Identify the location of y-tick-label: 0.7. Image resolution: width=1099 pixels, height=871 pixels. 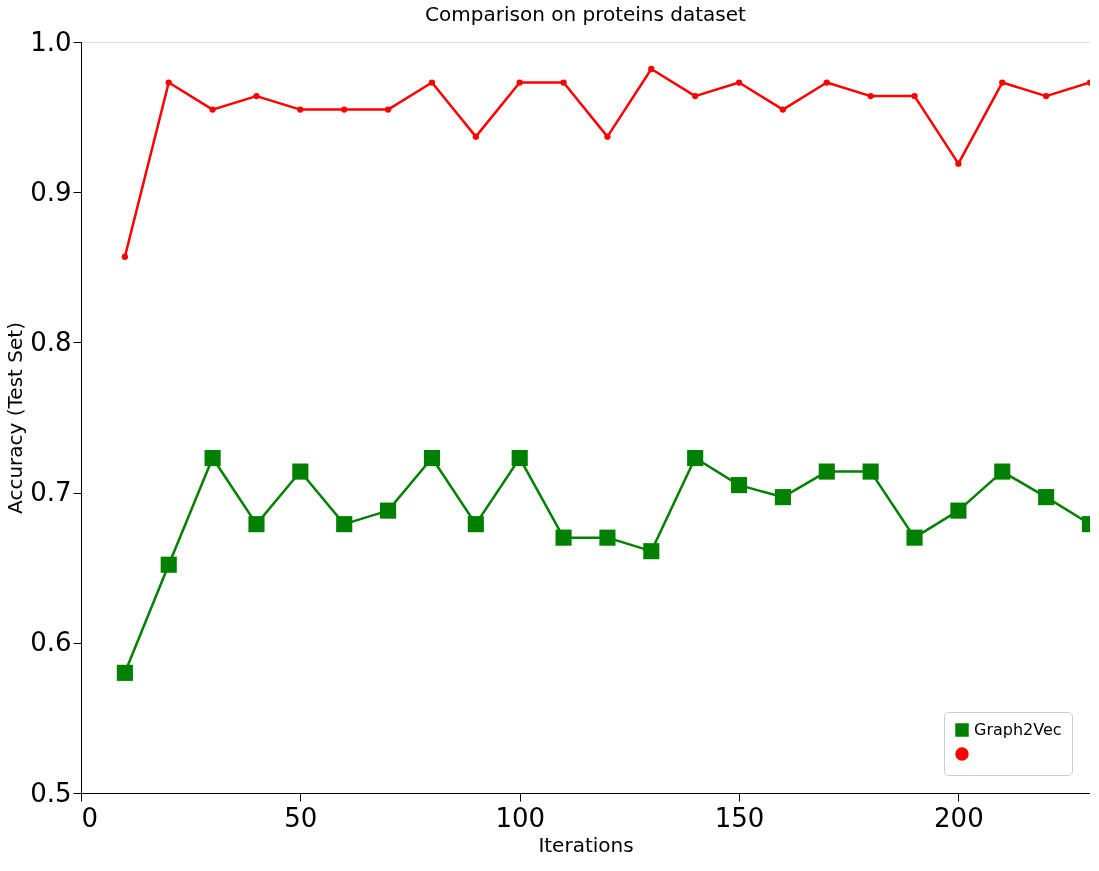
(51, 492).